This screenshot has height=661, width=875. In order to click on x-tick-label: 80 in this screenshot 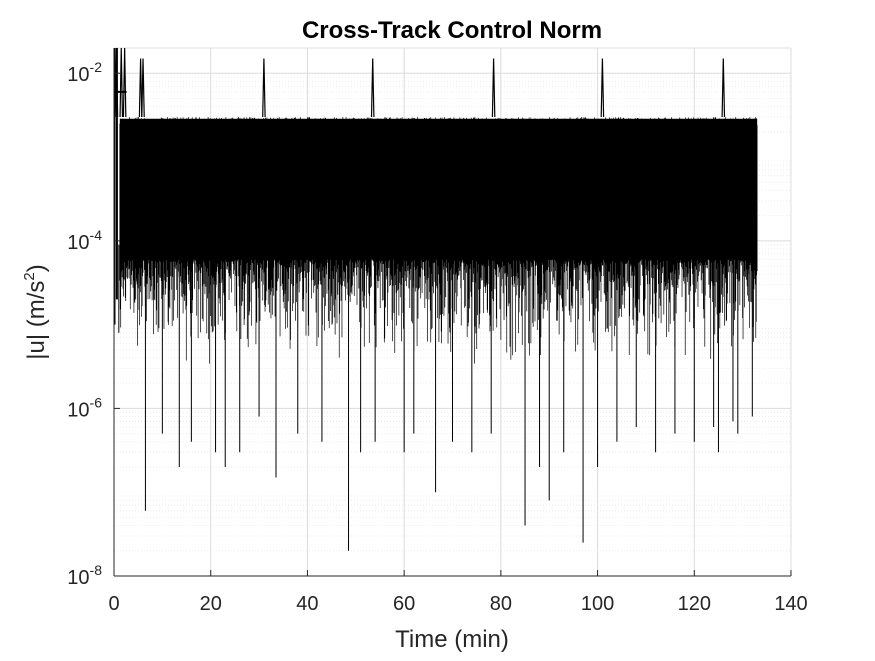, I will do `click(501, 604)`.